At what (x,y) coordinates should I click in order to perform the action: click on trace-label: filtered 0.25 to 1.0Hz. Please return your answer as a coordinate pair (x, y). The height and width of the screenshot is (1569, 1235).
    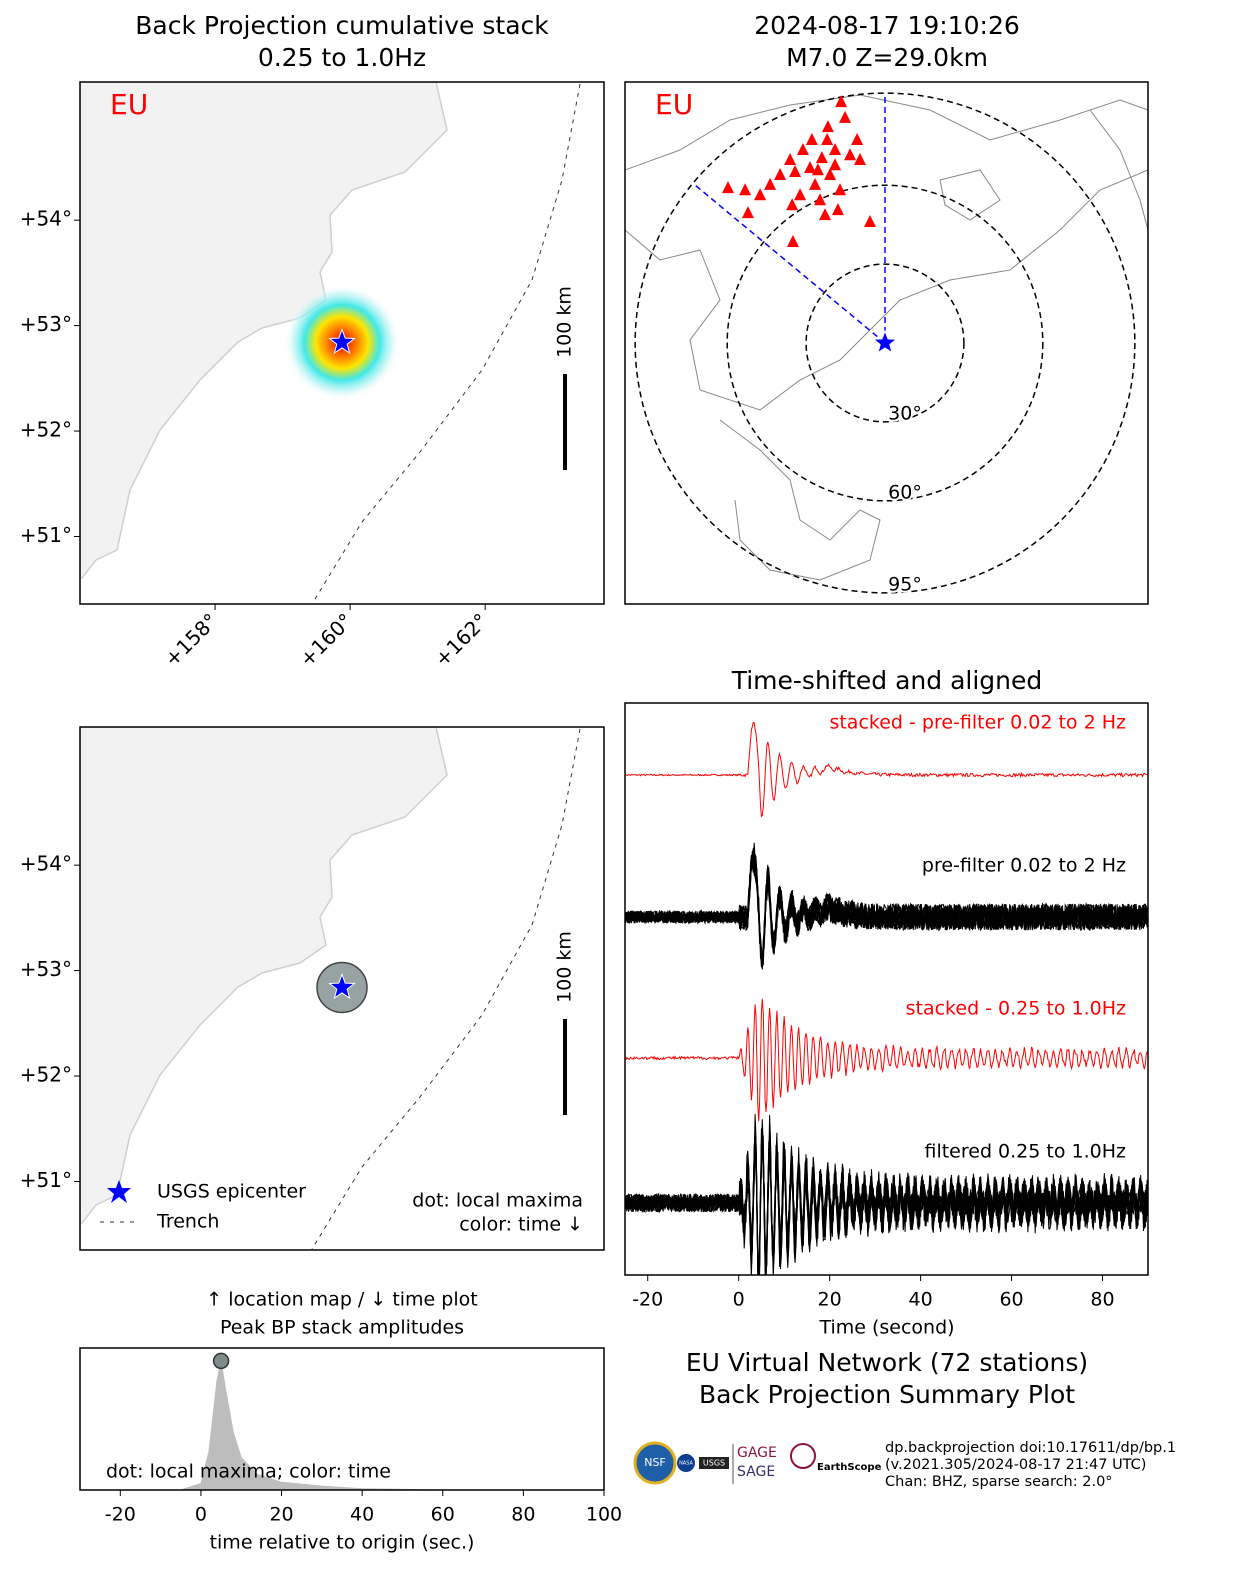
    Looking at the image, I should click on (1025, 1152).